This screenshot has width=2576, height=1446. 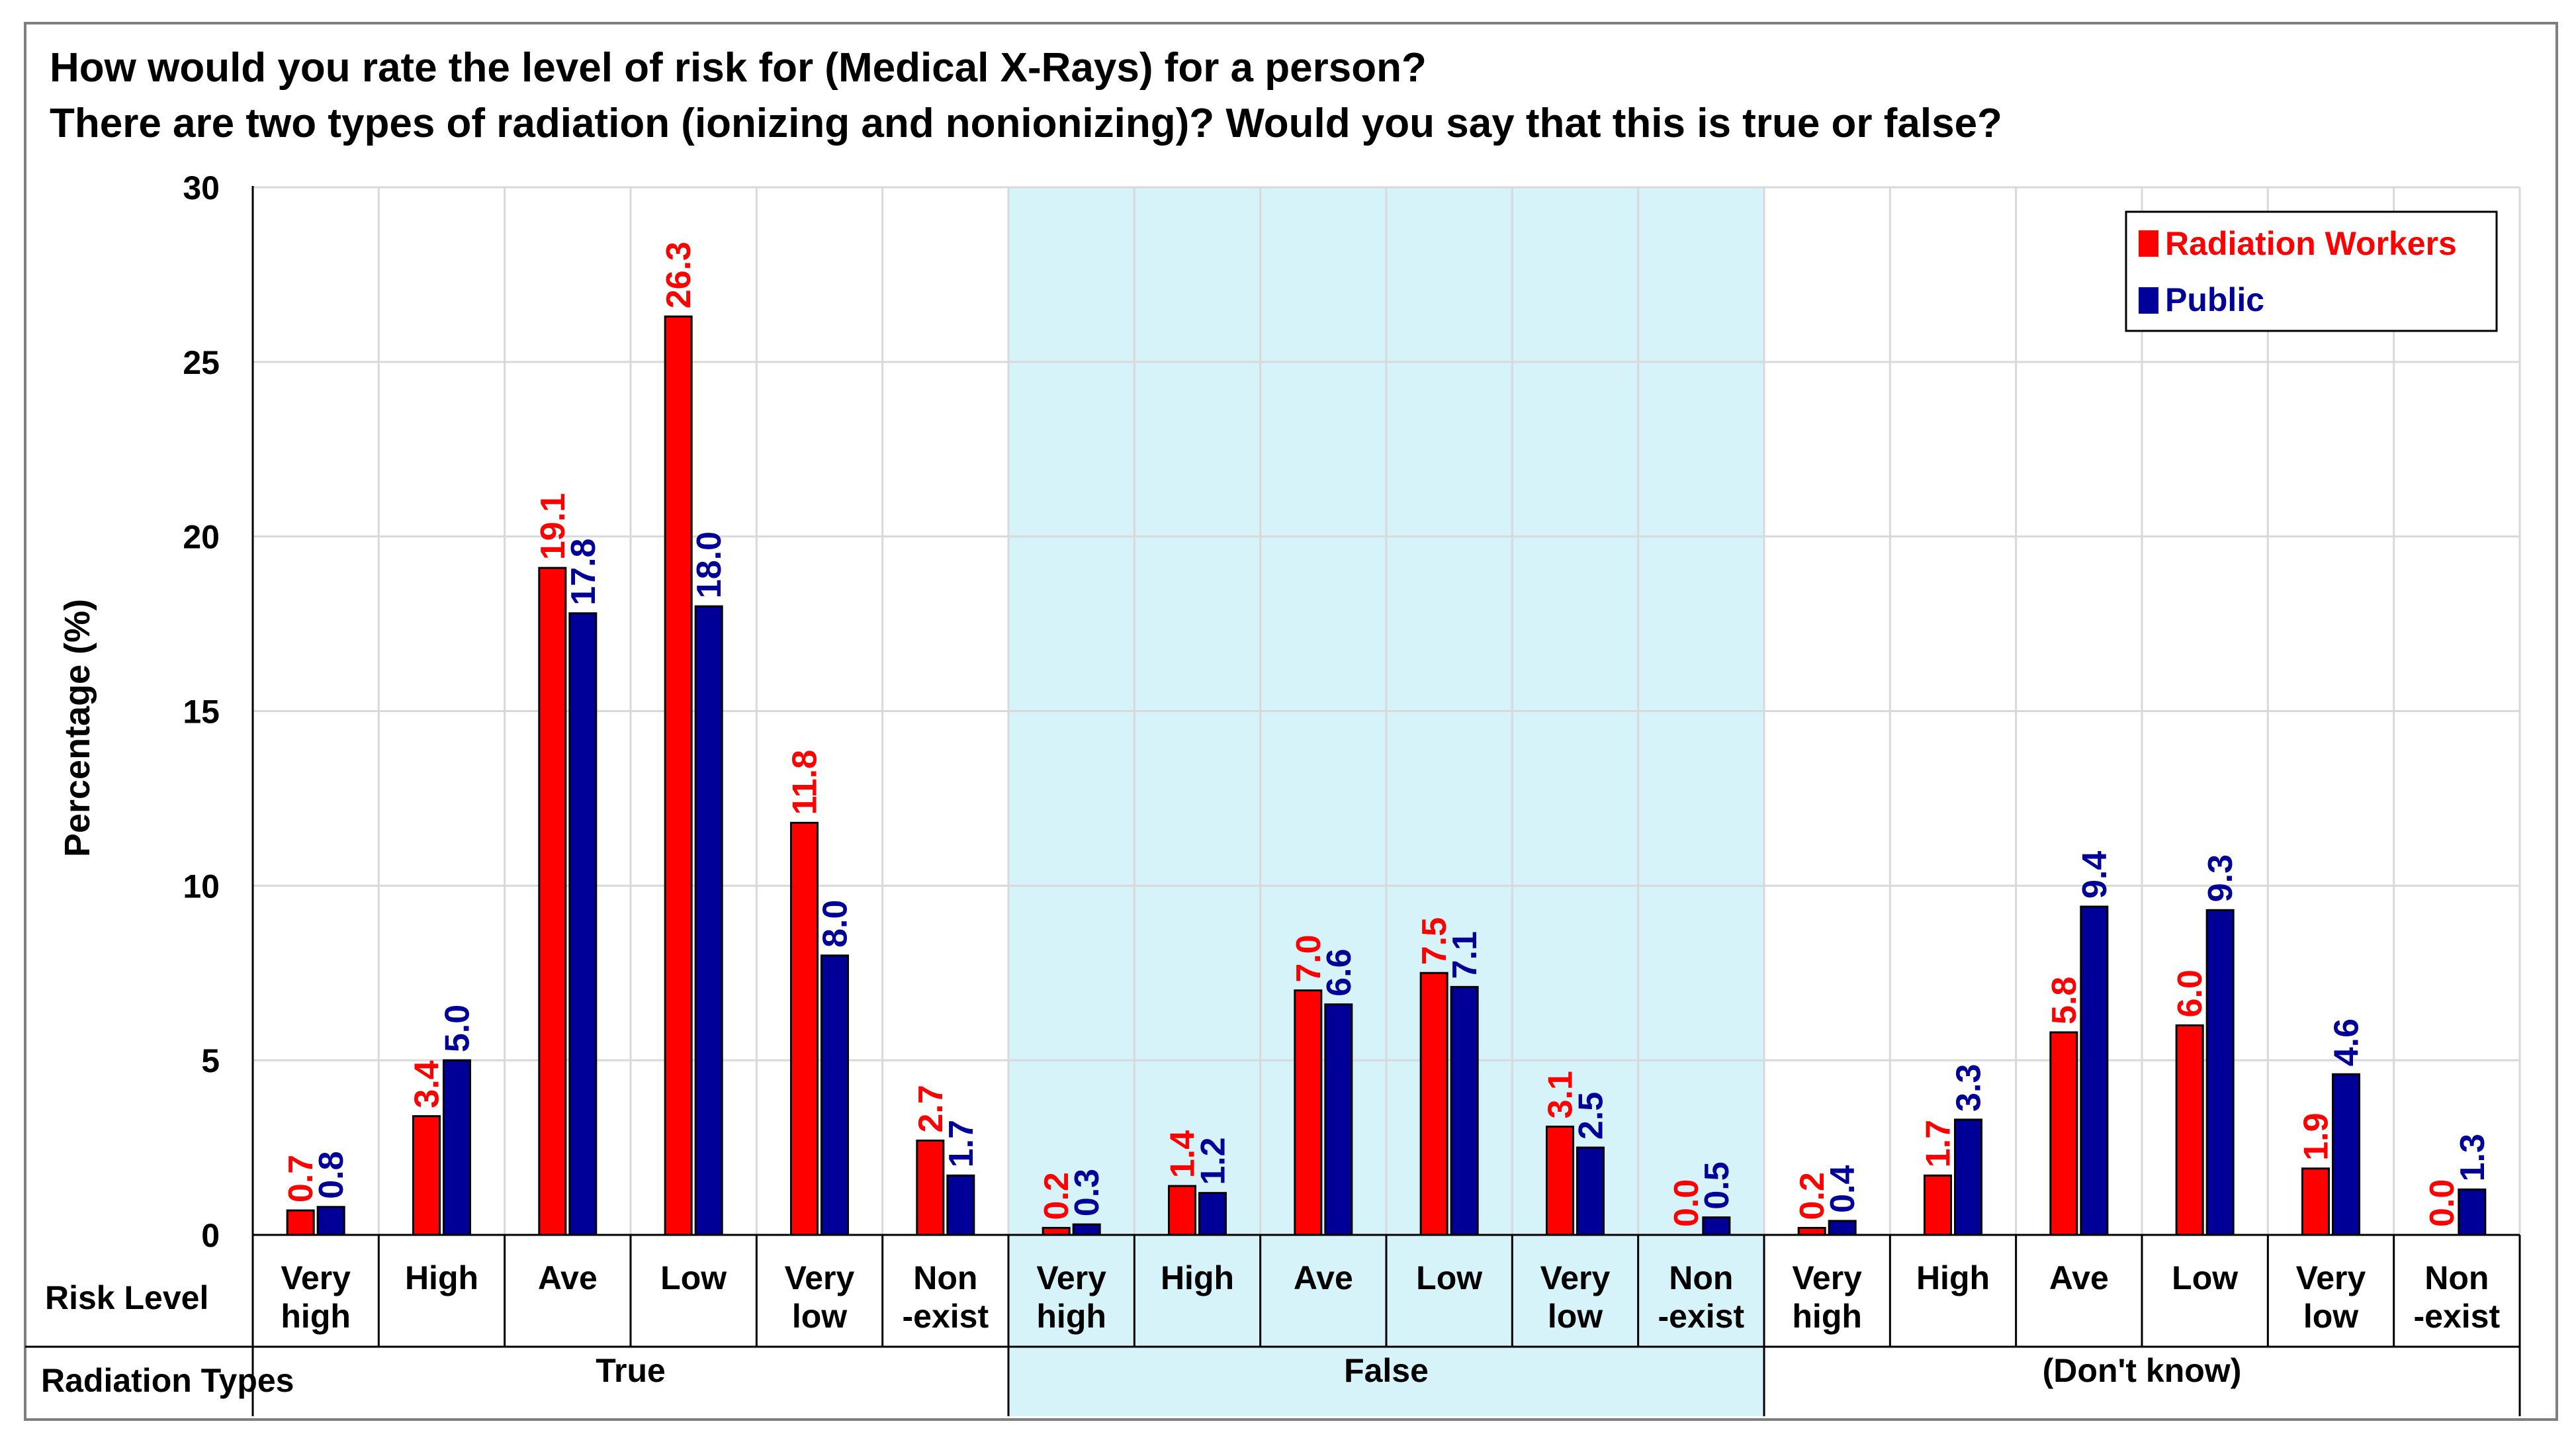 I want to click on group-label: False, so click(x=1386, y=1370).